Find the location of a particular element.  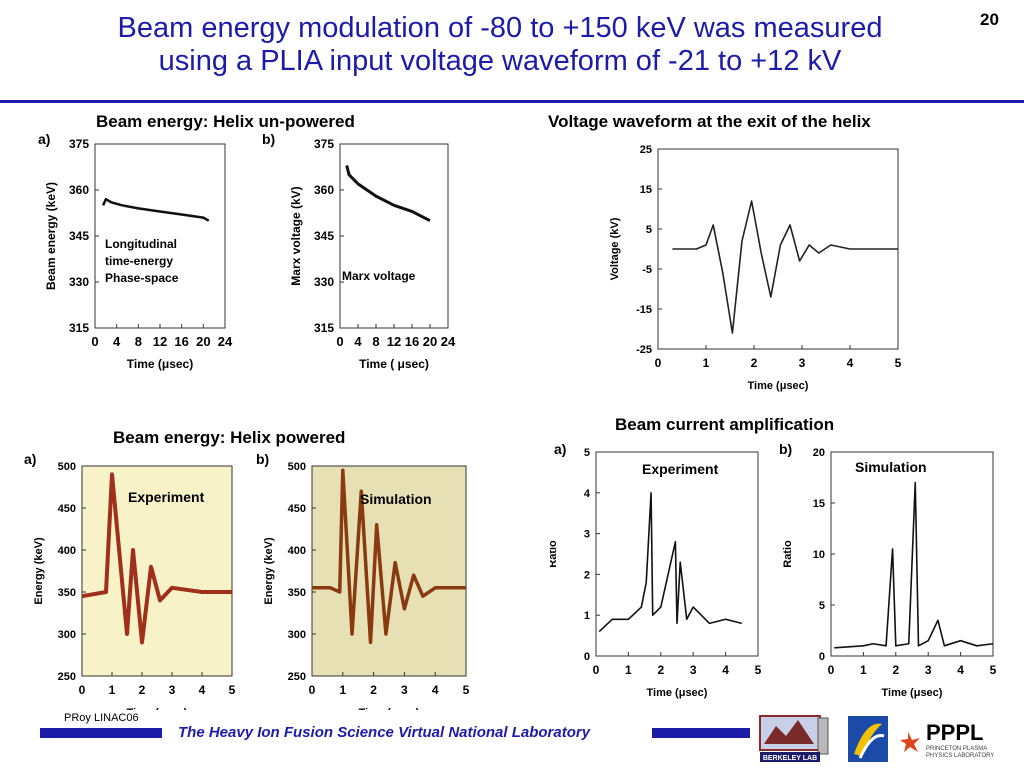

berkeley-lab-label: BERKELEY LAB is located at coordinates (790, 758).